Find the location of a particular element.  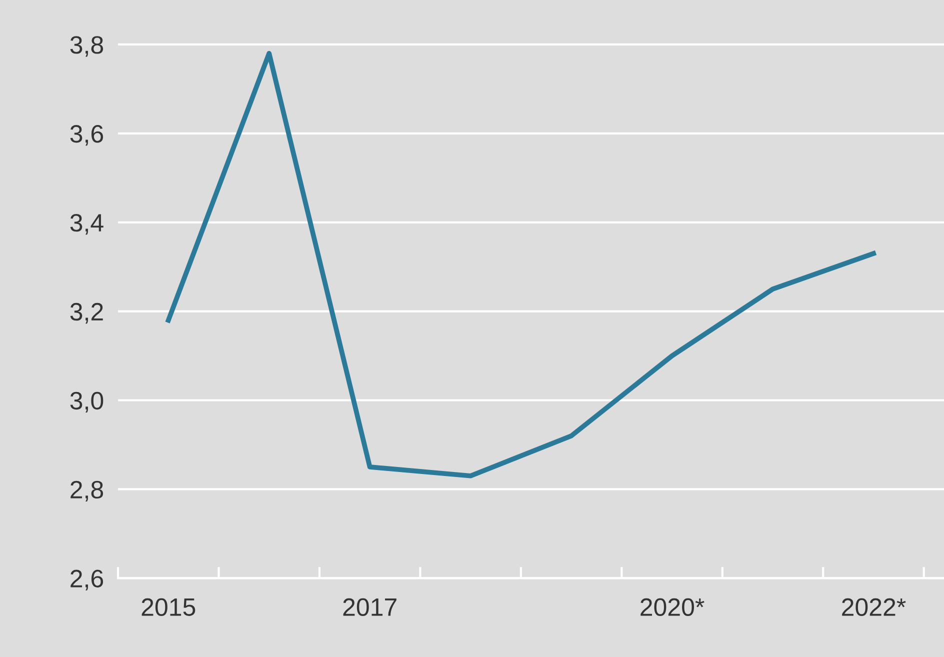

y-tick-label: 2,6 is located at coordinates (87, 580).